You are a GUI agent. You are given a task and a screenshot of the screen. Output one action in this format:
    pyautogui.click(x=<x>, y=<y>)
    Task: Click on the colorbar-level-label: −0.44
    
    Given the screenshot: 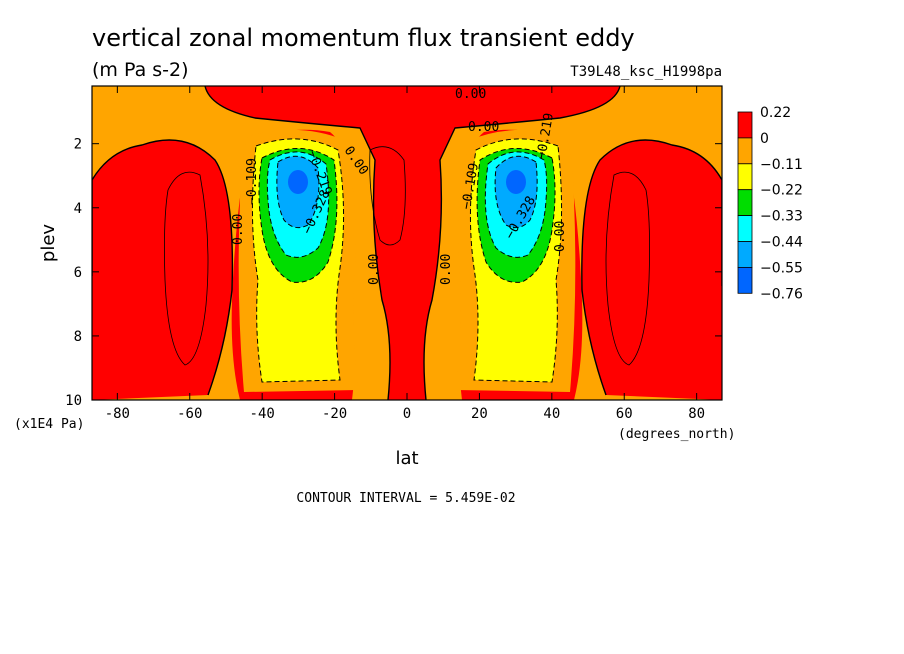 What is the action you would take?
    pyautogui.click(x=781, y=243)
    